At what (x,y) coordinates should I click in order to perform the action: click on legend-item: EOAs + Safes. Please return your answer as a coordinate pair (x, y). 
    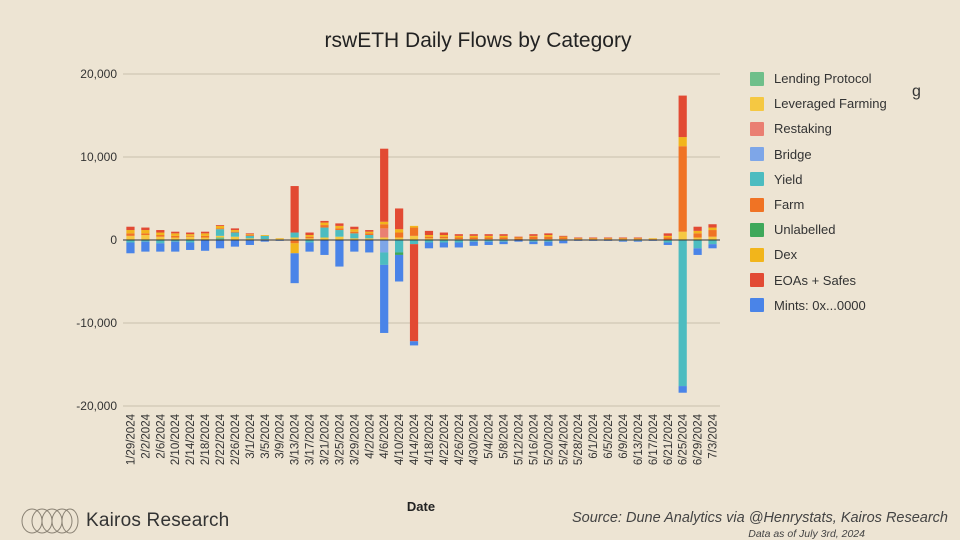
    Looking at the image, I should click on (818, 280).